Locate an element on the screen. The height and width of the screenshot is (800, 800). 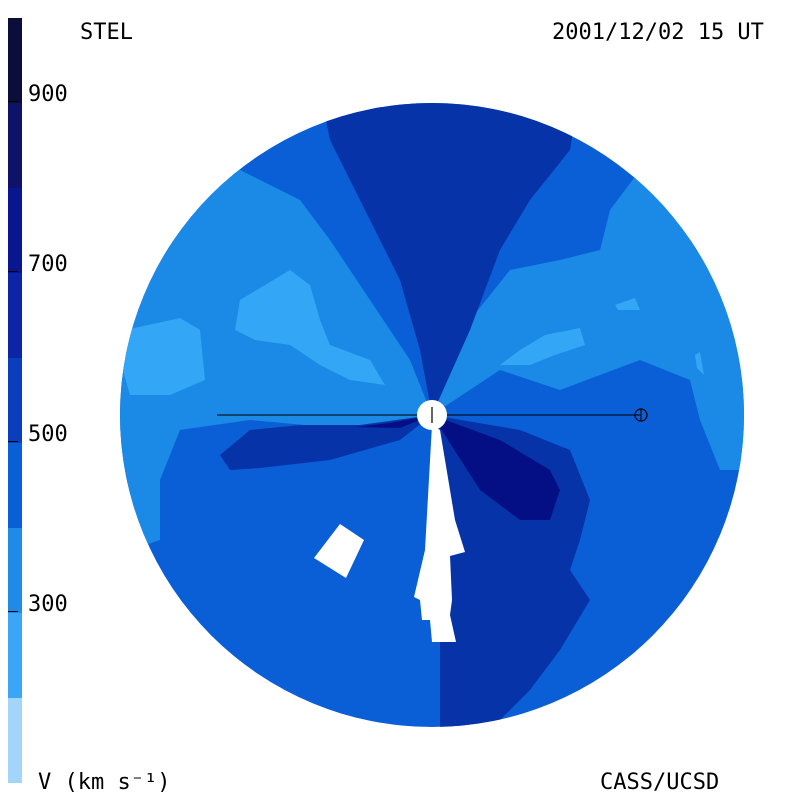
unit-label: V (km s⁻¹) is located at coordinates (104, 782).